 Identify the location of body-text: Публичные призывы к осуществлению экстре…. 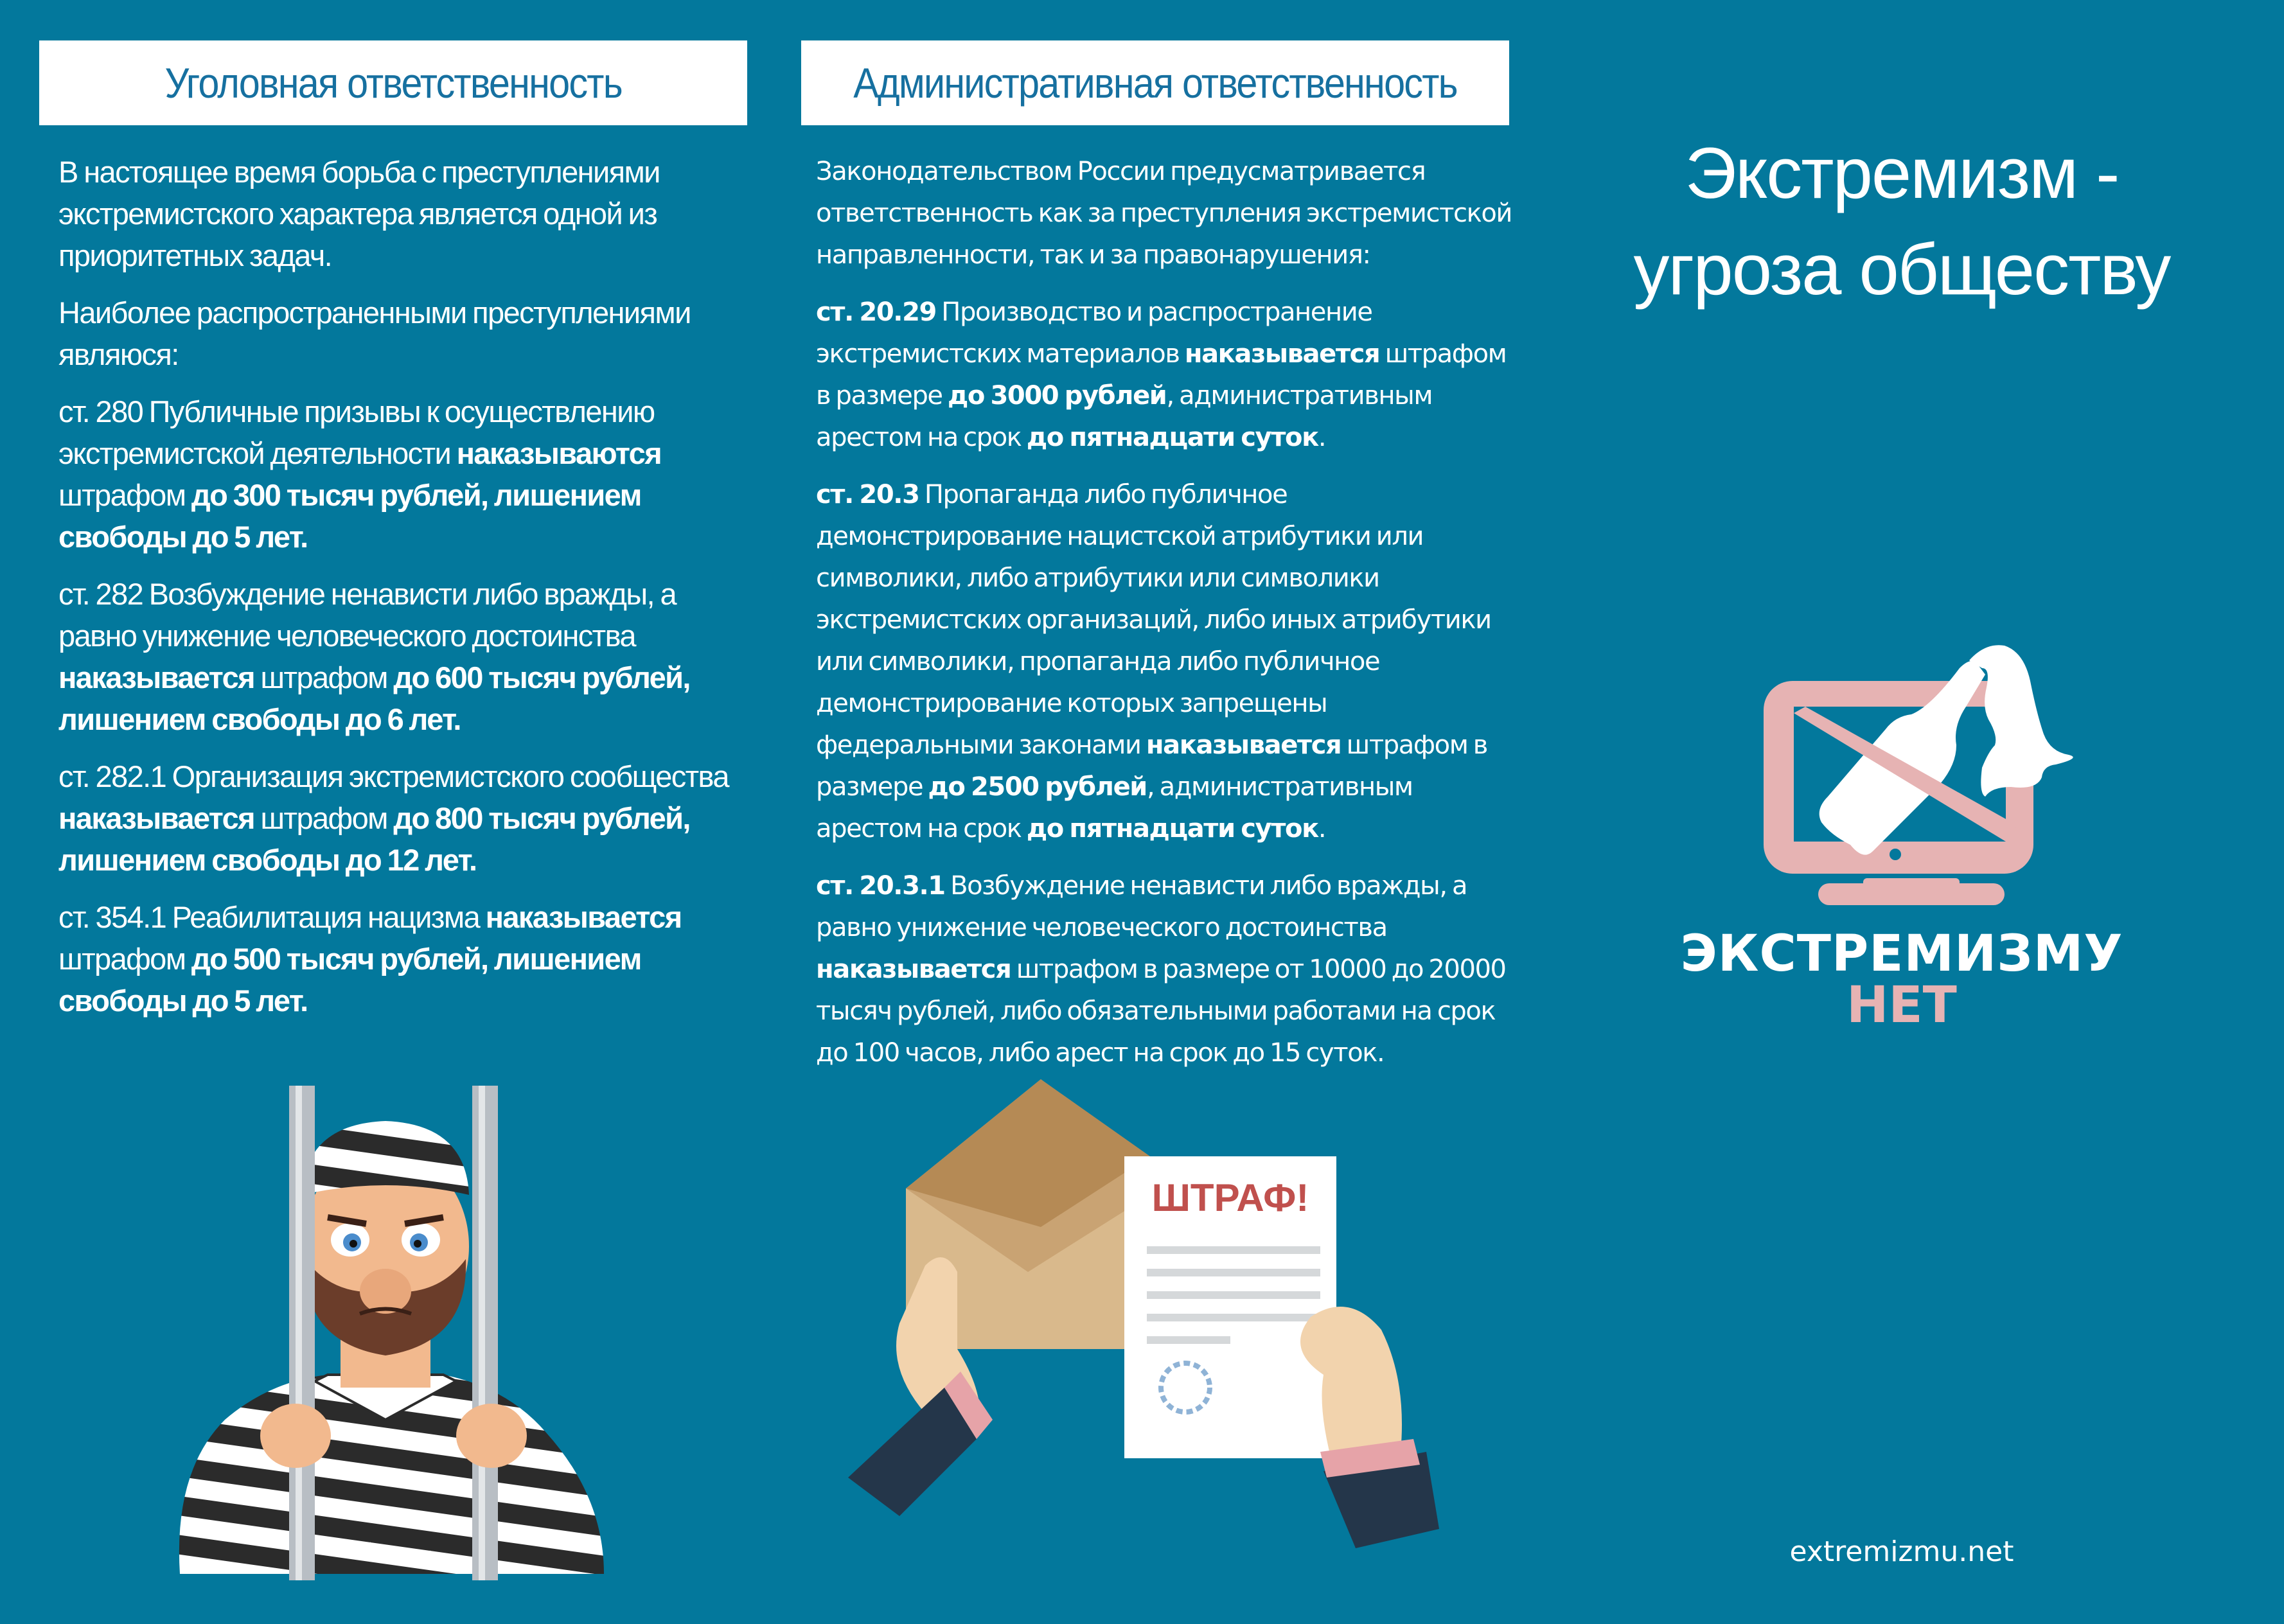
(356, 432).